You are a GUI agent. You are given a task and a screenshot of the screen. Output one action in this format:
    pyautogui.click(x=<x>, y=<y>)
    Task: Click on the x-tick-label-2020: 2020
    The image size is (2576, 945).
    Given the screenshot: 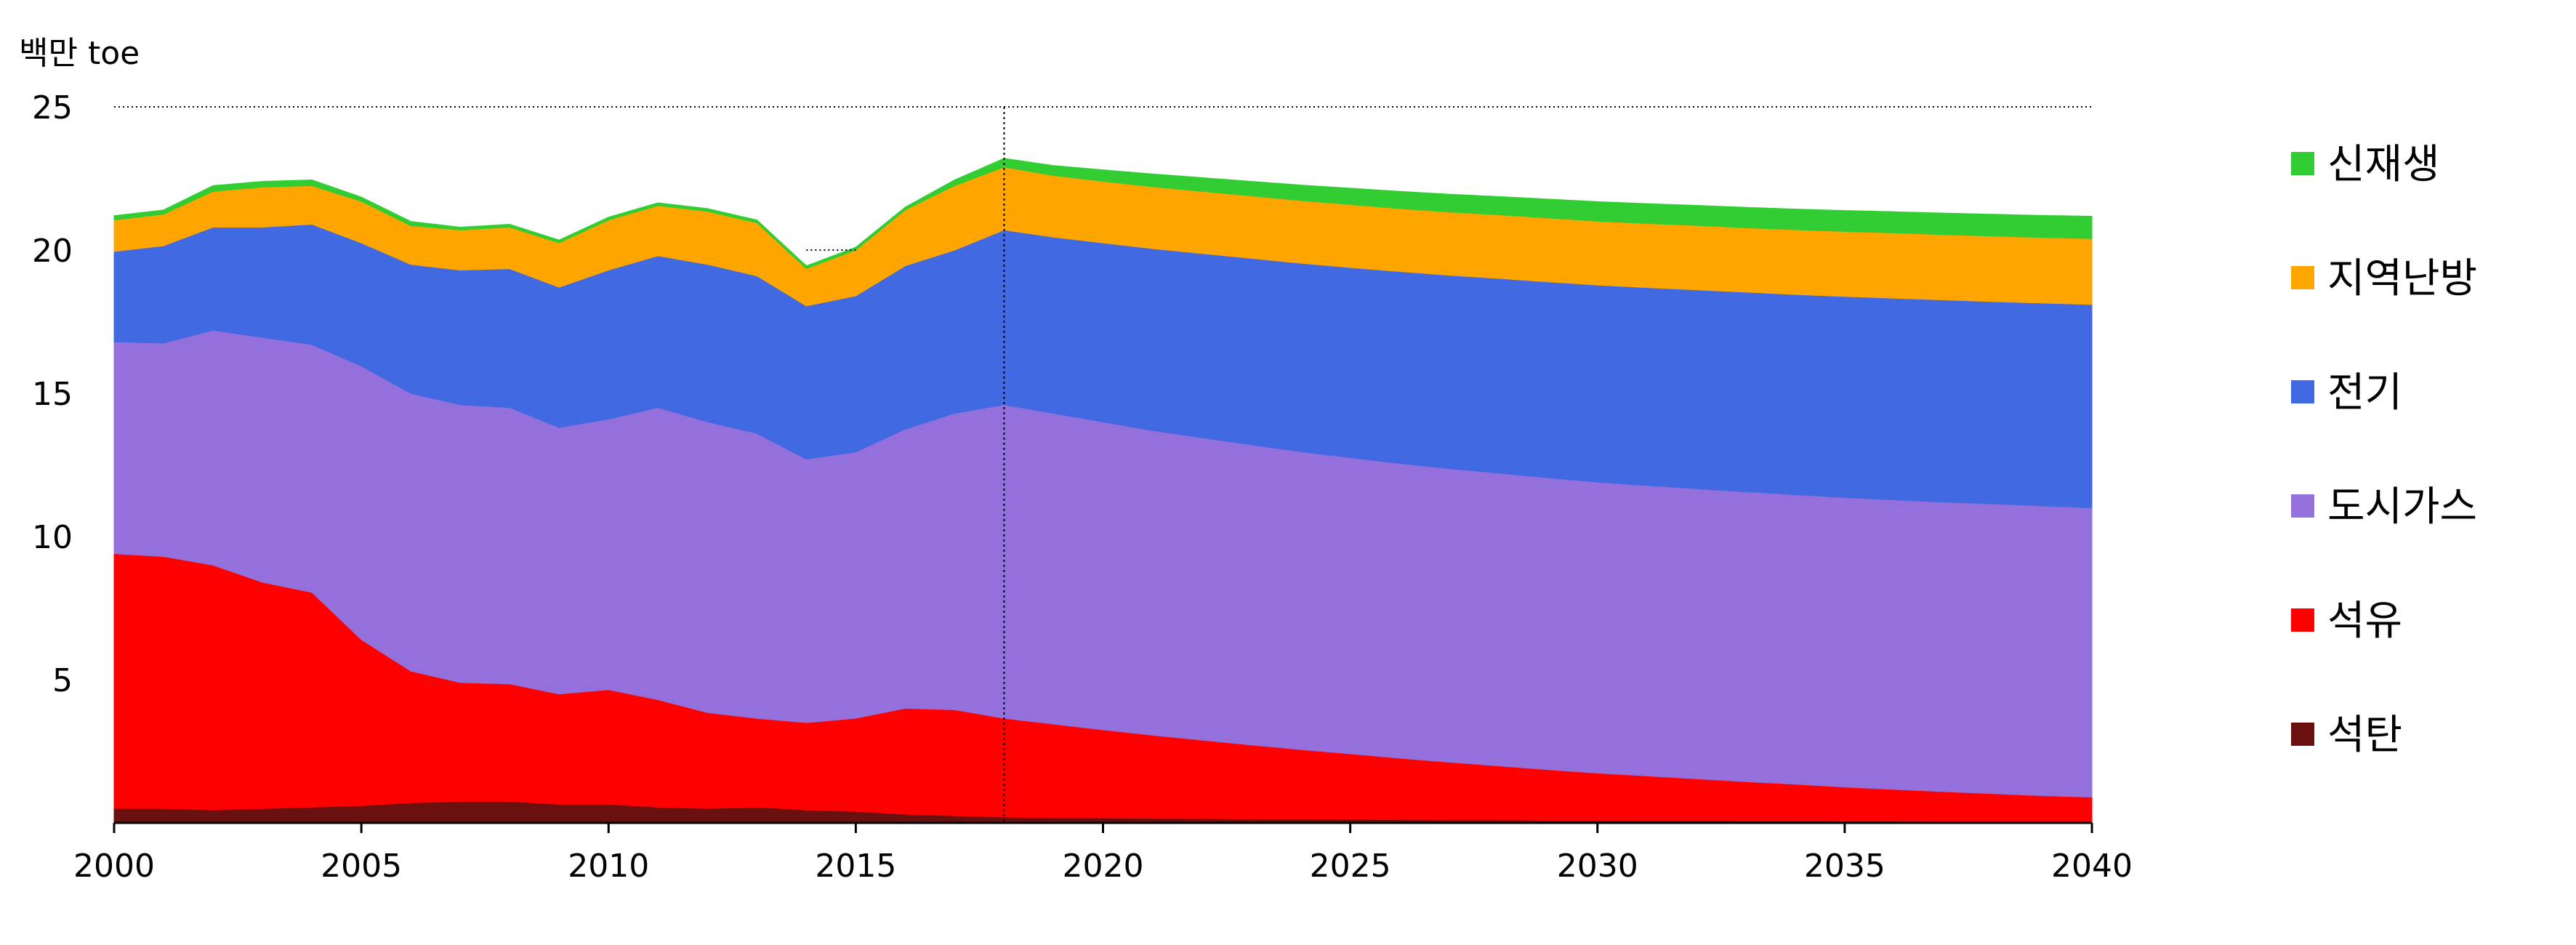 What is the action you would take?
    pyautogui.click(x=1103, y=866)
    